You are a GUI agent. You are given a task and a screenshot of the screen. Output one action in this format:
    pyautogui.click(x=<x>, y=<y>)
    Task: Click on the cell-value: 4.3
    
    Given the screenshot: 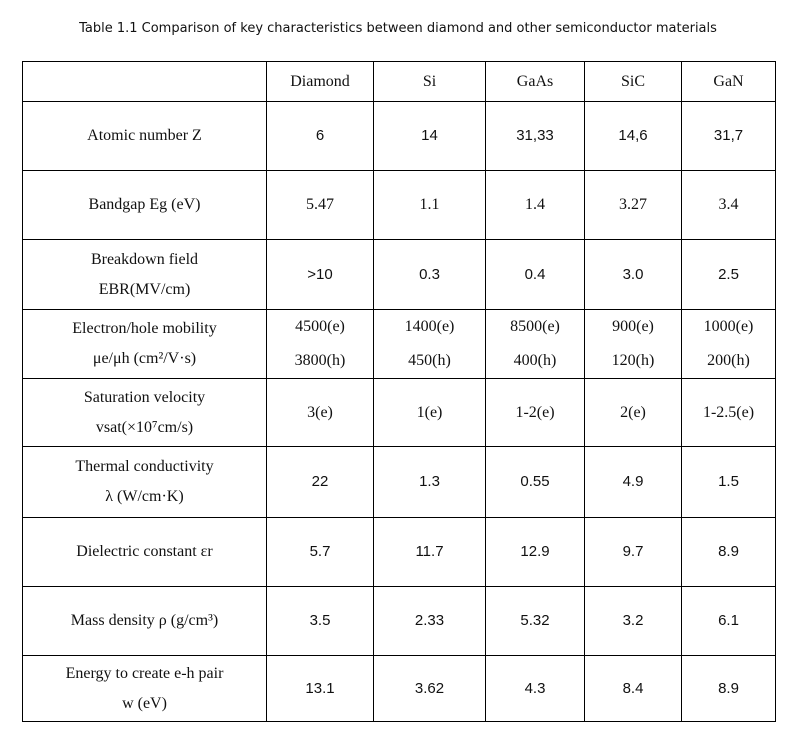 What is the action you would take?
    pyautogui.click(x=535, y=688)
    